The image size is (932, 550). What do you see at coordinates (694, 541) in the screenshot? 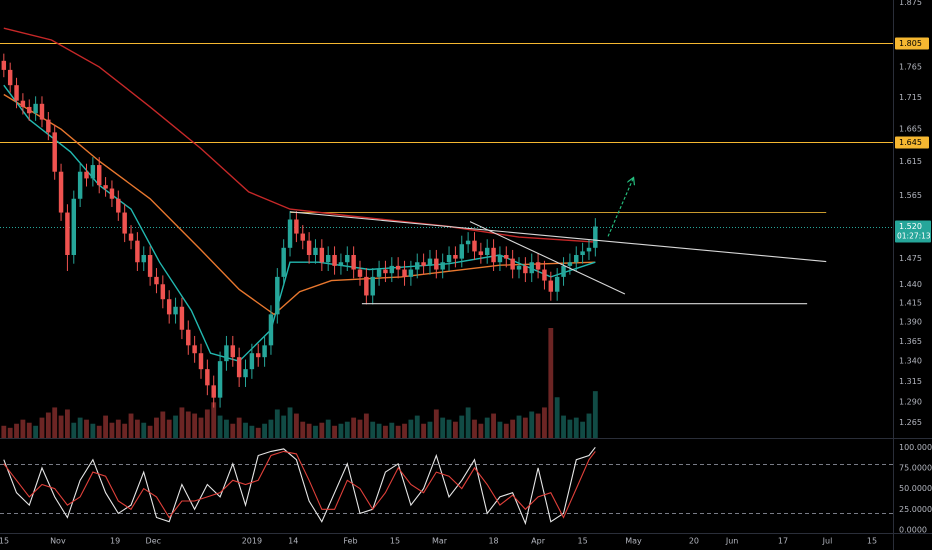
I see `x-tick-label: 20` at bounding box center [694, 541].